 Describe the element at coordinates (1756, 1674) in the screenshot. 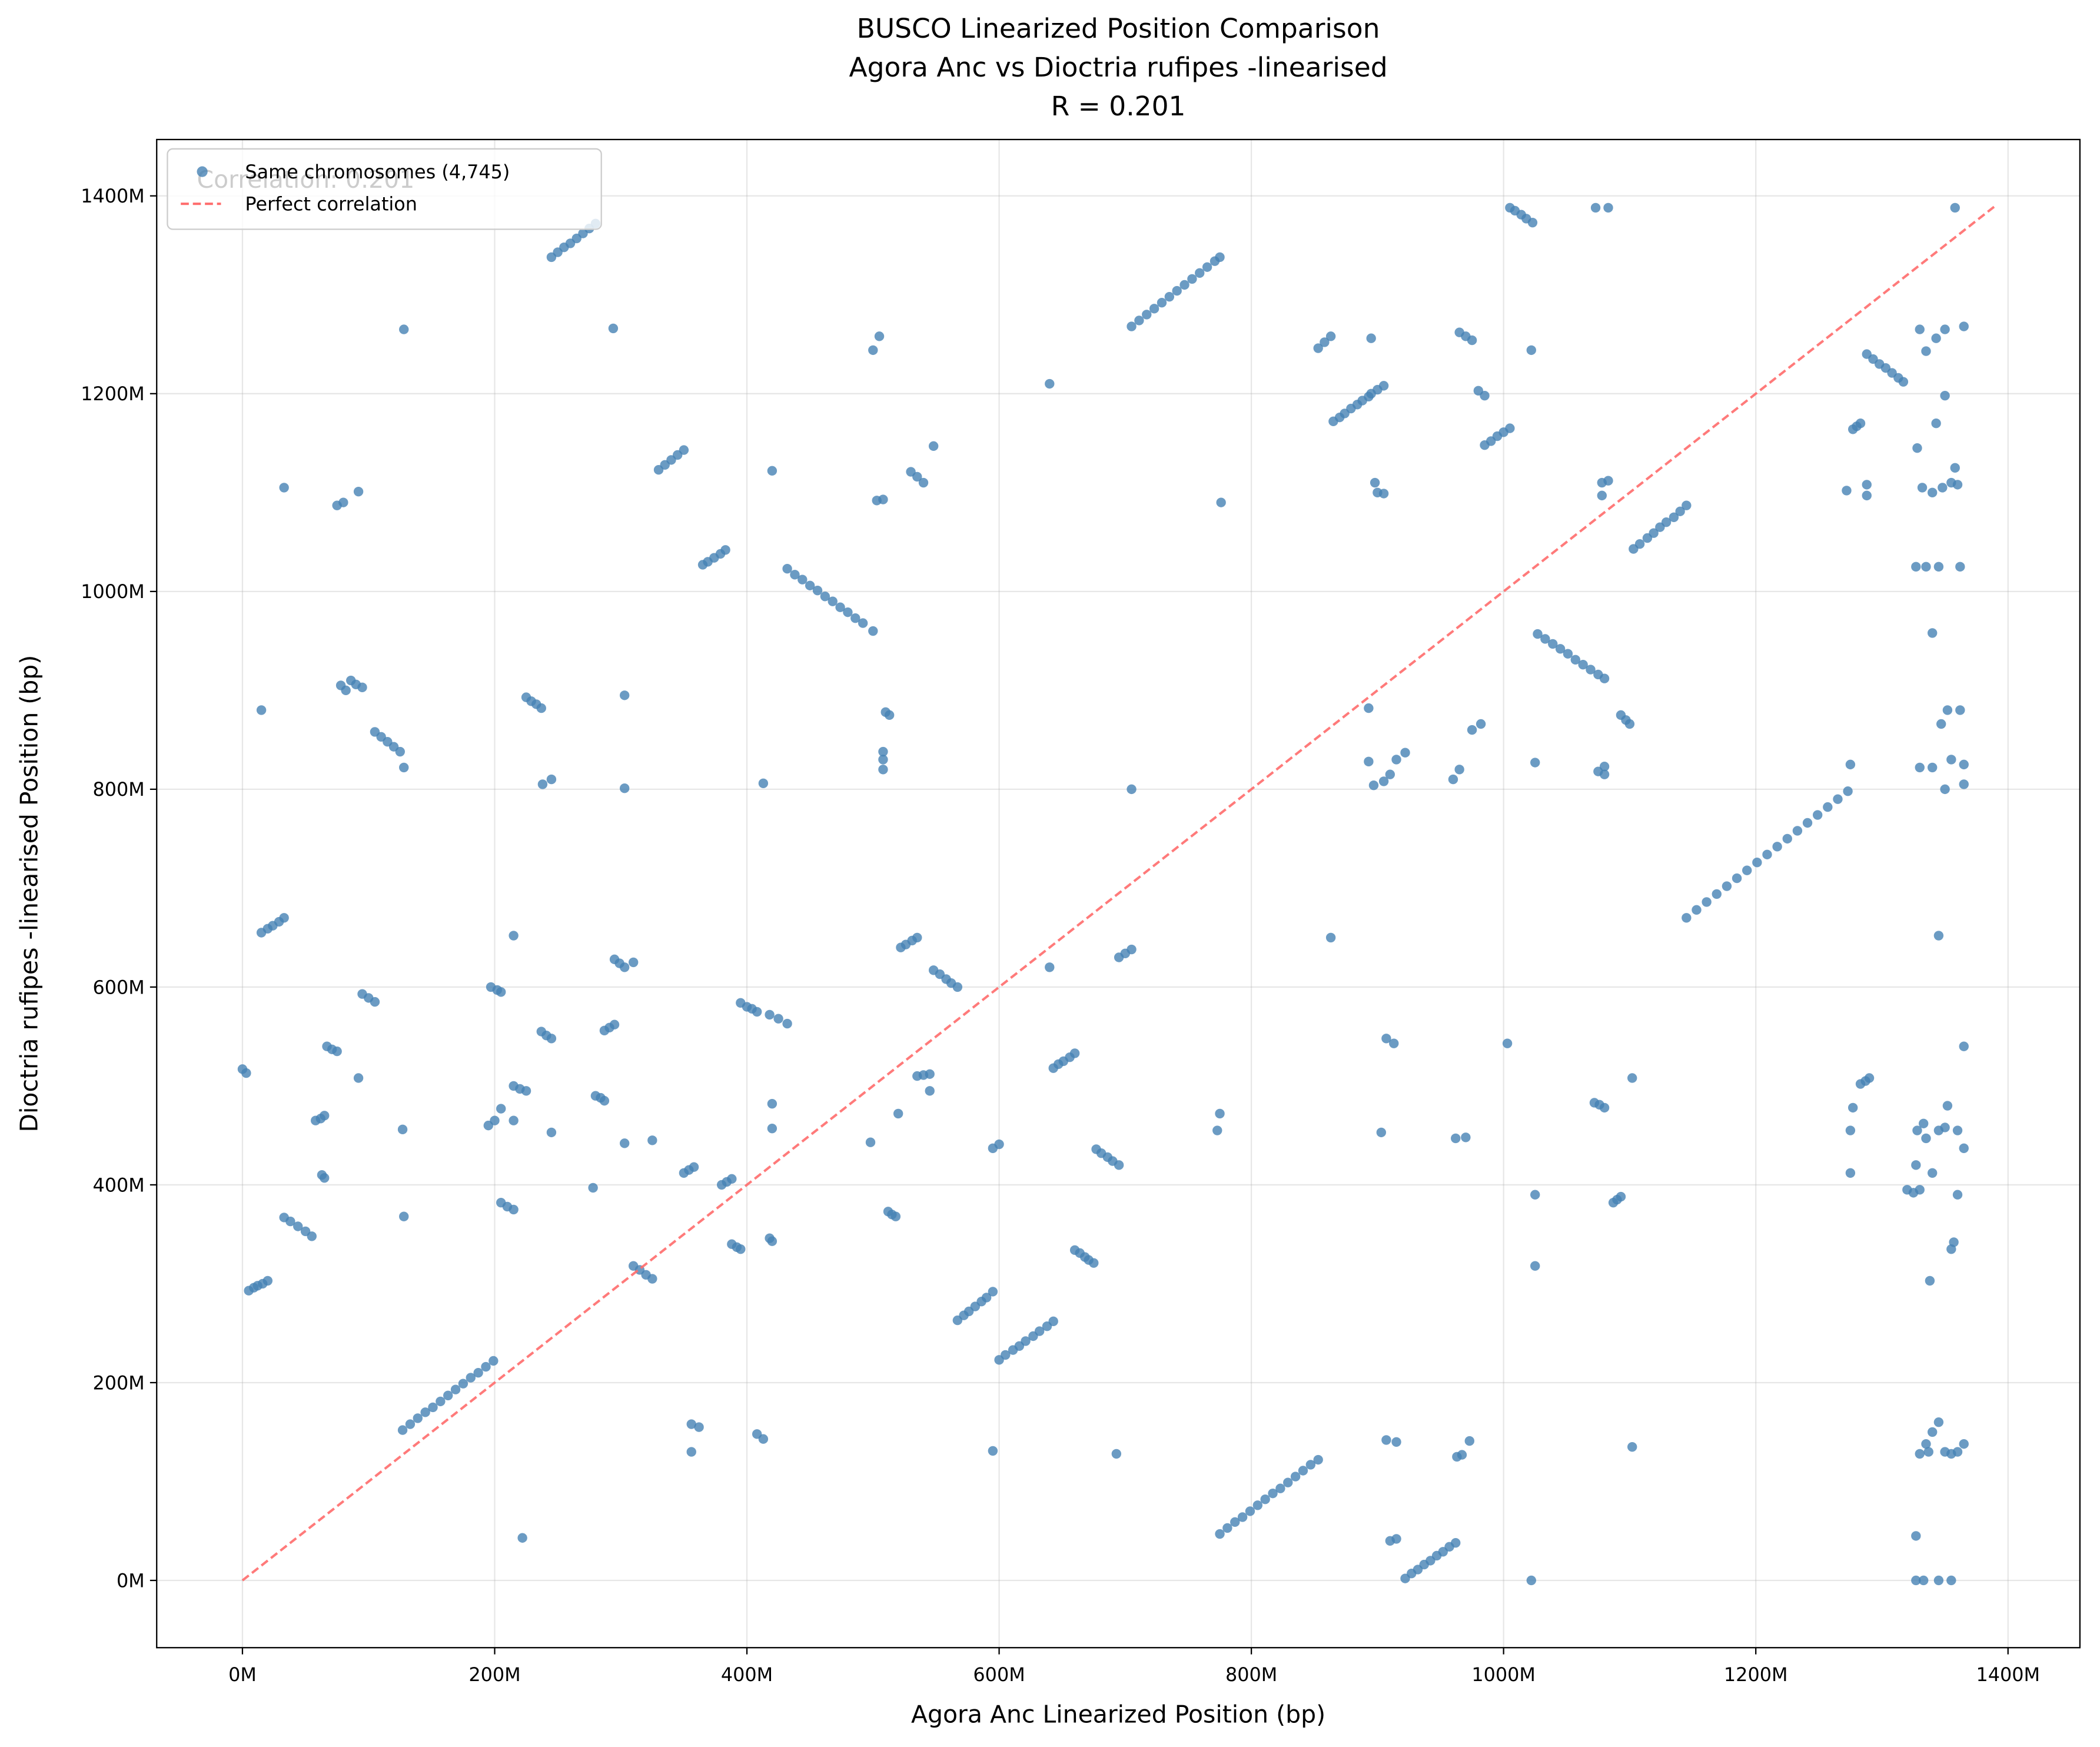

I see `x-tick-label: 1200M` at that location.